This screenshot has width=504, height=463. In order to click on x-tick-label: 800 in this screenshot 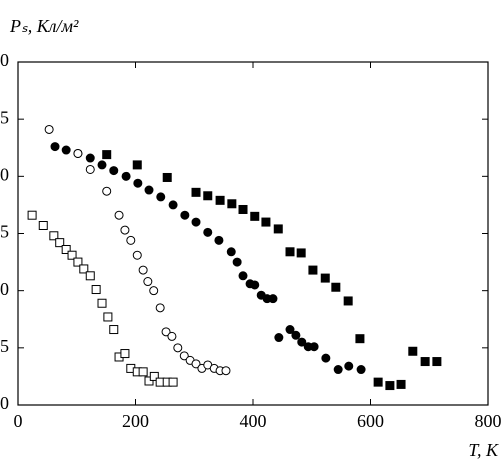, I will do `click(488, 421)`.